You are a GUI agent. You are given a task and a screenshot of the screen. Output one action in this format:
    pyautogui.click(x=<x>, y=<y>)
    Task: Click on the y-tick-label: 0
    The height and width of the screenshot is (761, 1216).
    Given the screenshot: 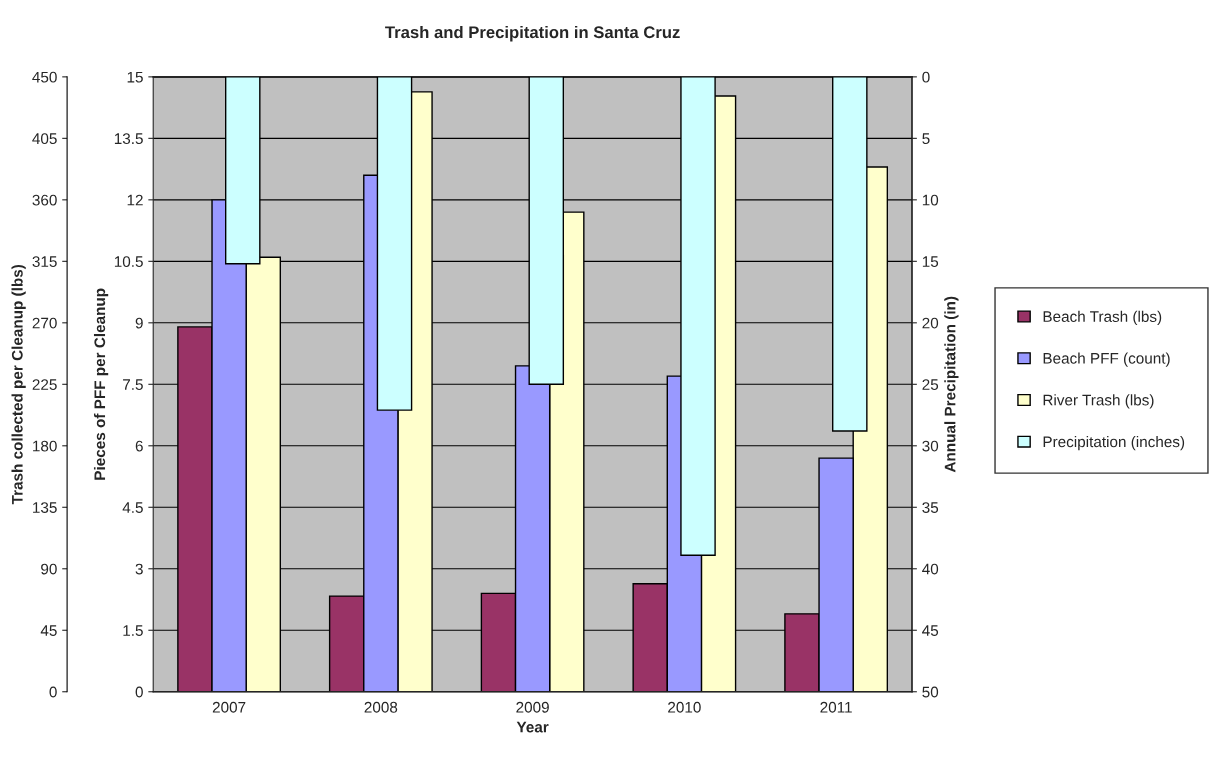 What is the action you would take?
    pyautogui.click(x=53, y=692)
    